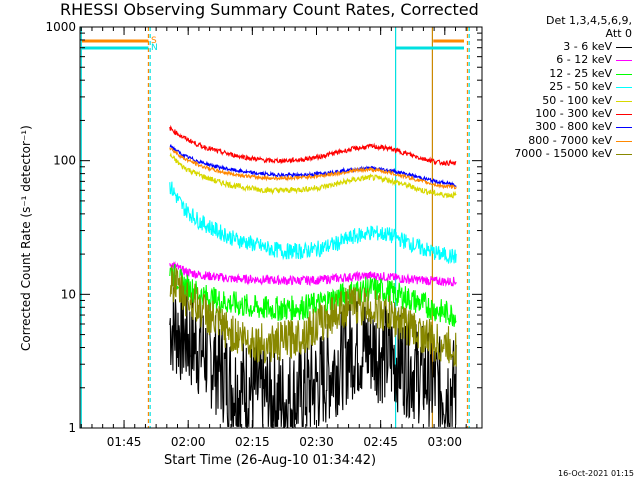 This screenshot has height=480, width=640. I want to click on legend-entry-label: 3 - 6 keV, so click(587, 46).